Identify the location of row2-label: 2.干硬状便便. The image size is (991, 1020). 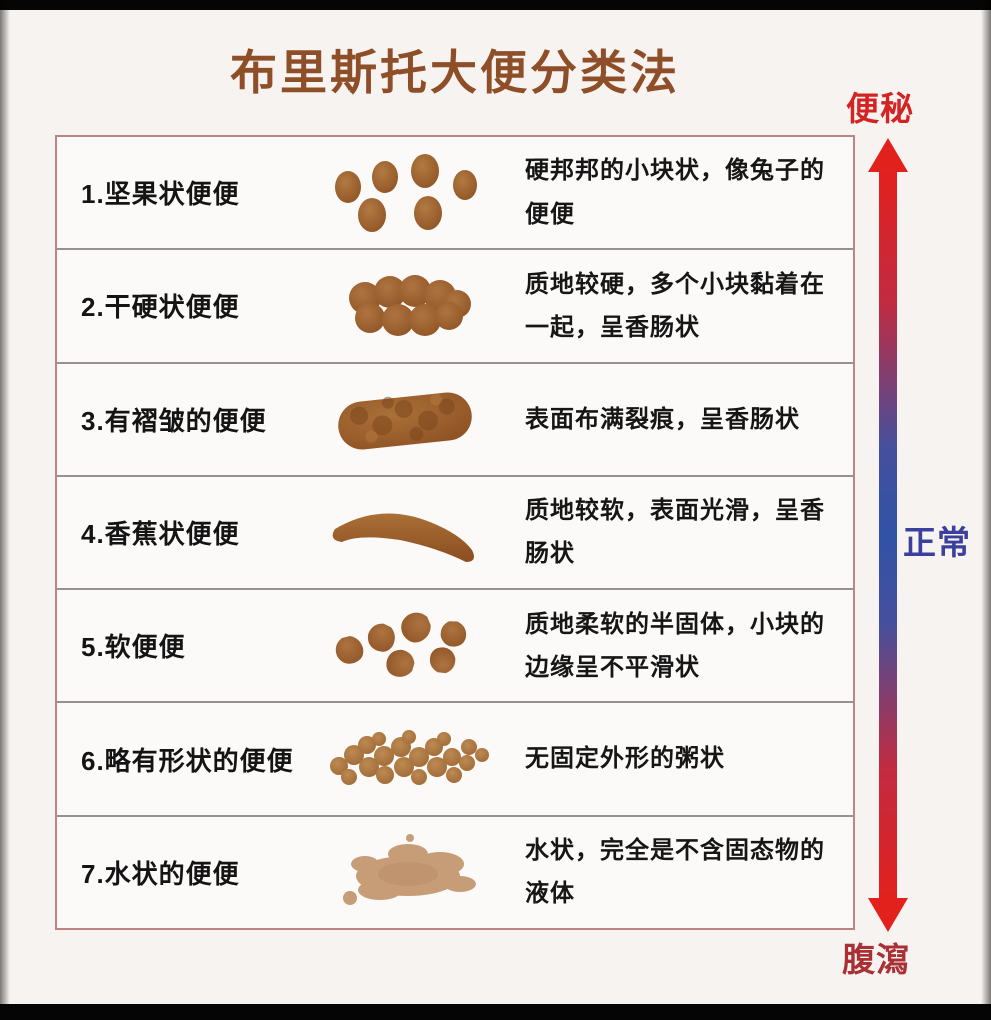
(160, 307).